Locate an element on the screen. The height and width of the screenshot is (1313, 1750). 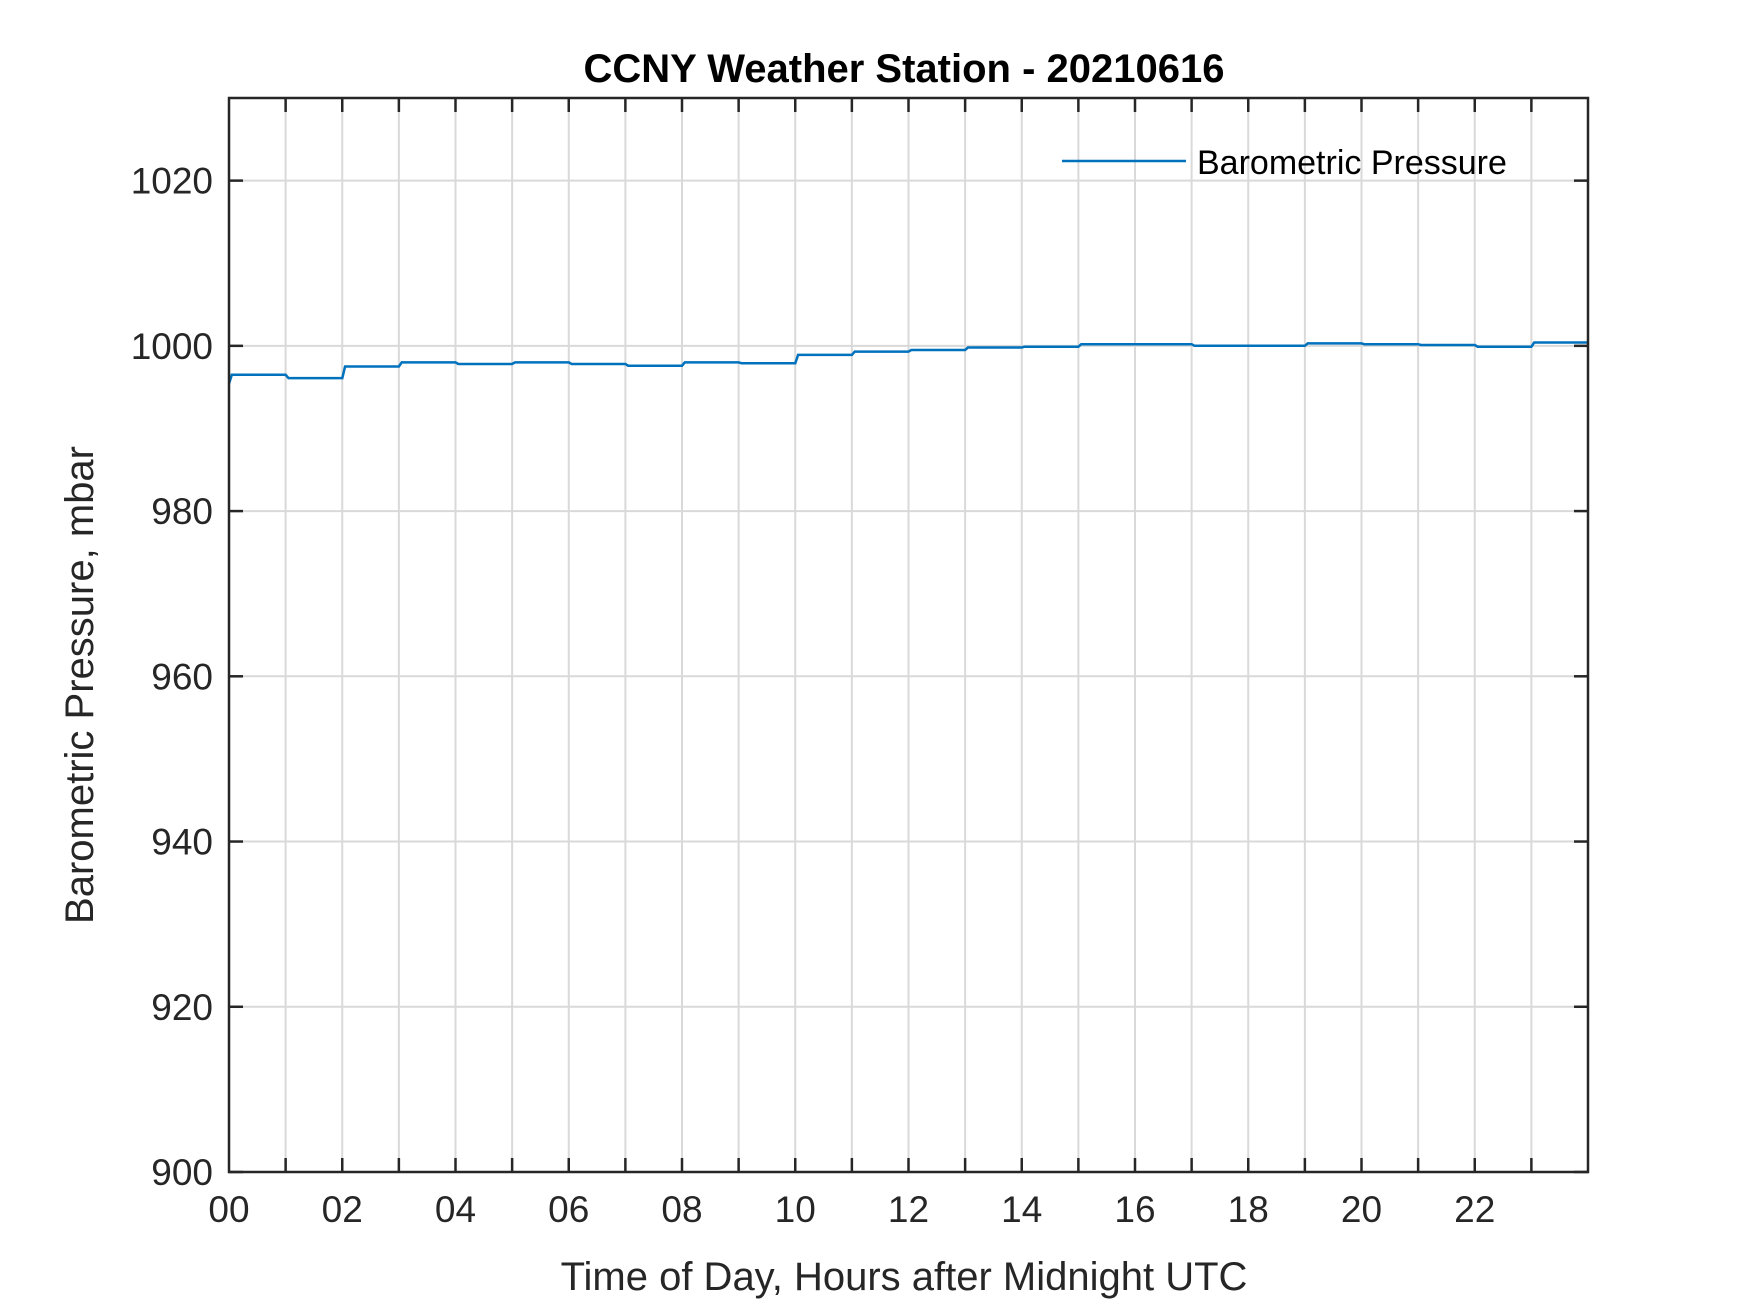
x-tick-label: 16 is located at coordinates (1134, 1209).